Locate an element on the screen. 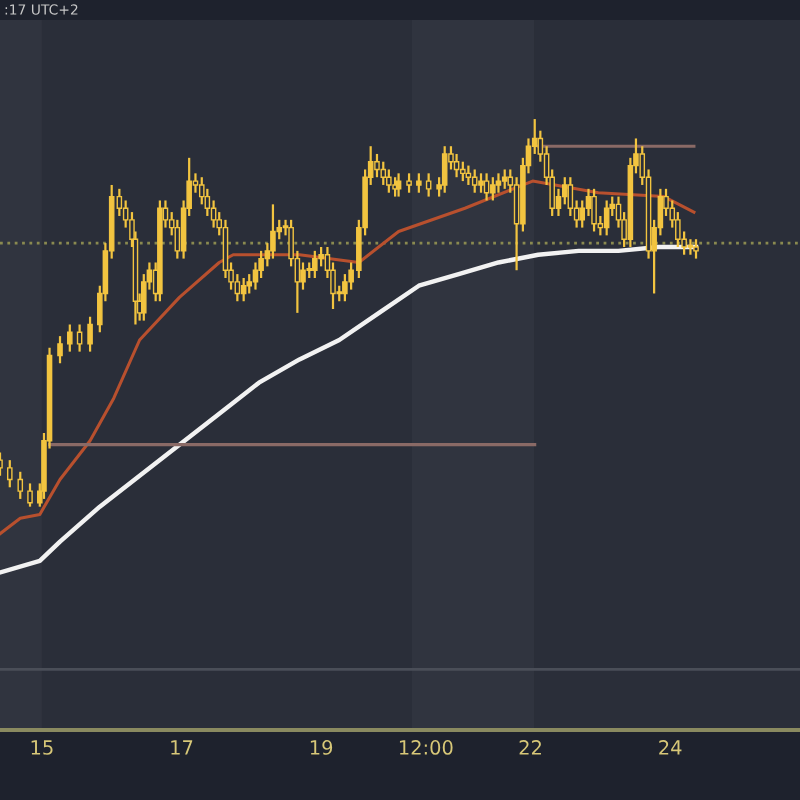  x-tick-label: 17 is located at coordinates (182, 747).